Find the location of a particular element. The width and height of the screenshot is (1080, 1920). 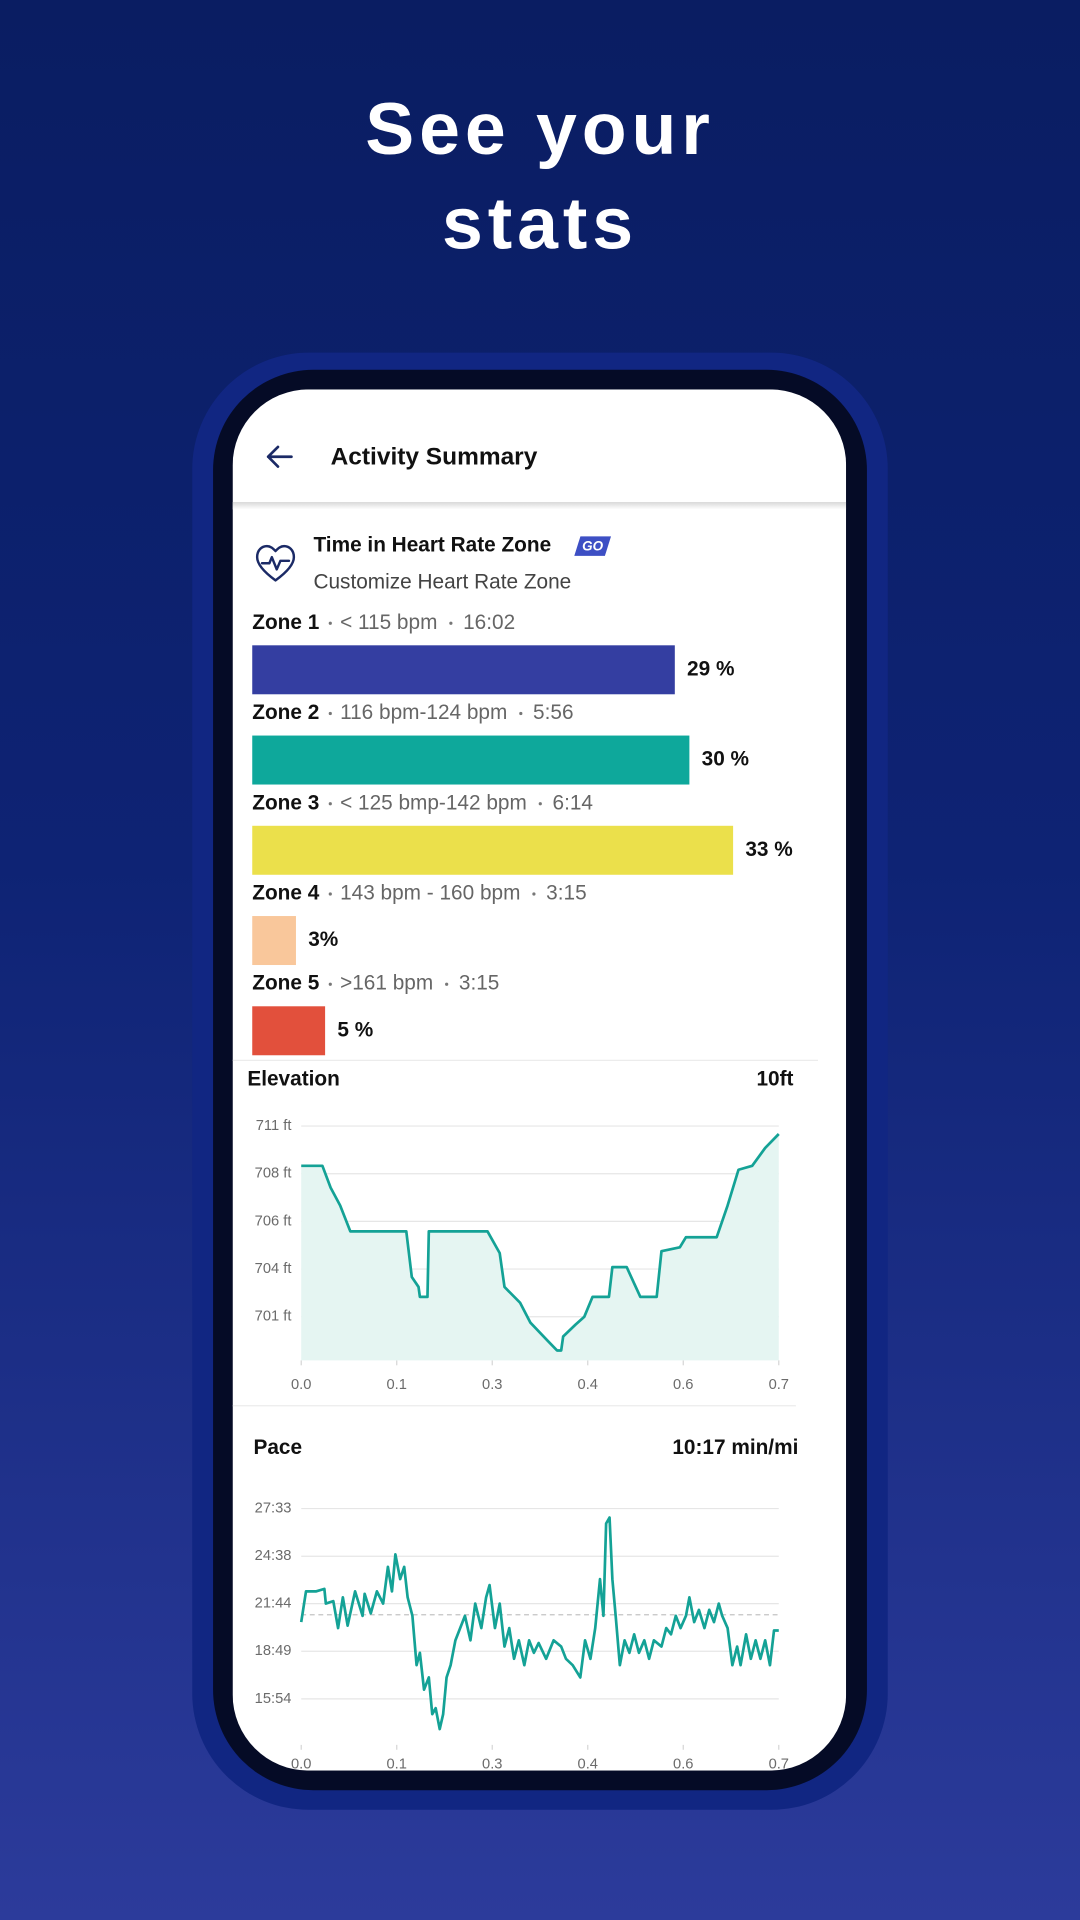

zone-range: >161 bpm is located at coordinates (386, 983).